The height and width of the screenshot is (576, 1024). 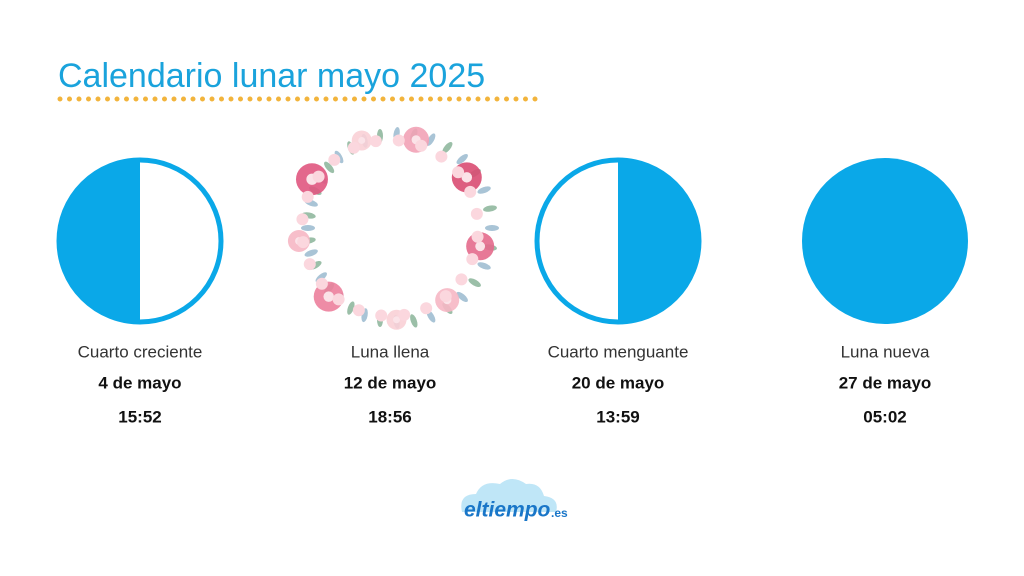 I want to click on phase-time: 05:02, so click(x=884, y=416).